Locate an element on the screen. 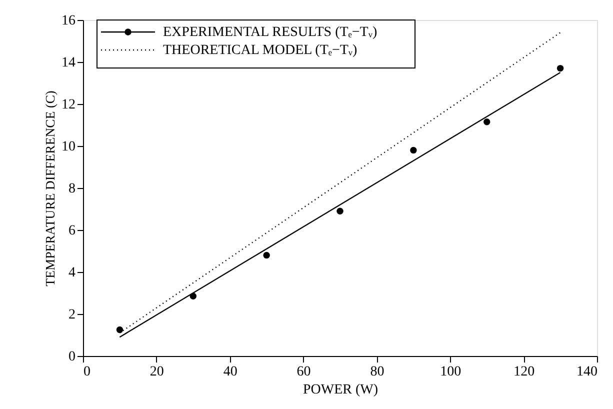  x-tick-label: 120 is located at coordinates (524, 372).